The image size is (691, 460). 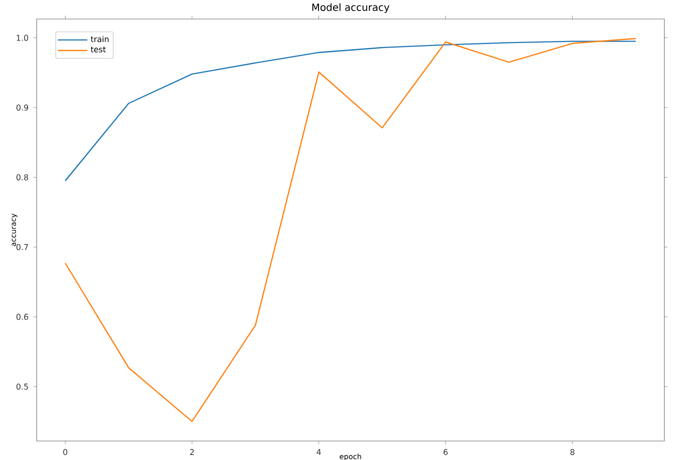 I want to click on x-tick-label: 0, so click(x=65, y=452).